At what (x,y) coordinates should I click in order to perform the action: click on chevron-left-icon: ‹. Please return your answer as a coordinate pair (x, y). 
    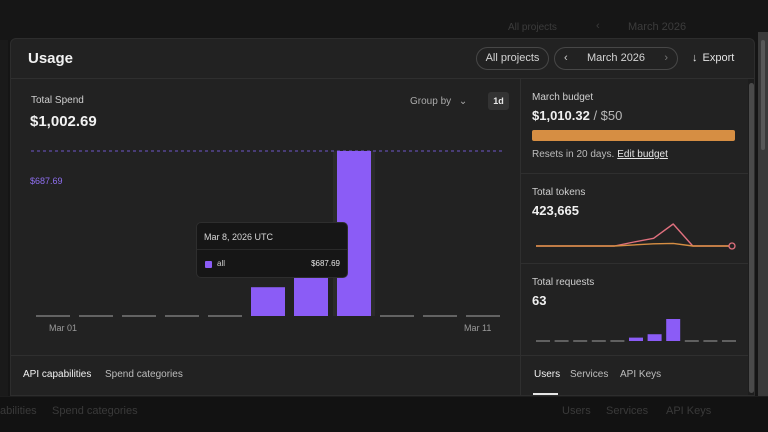
    Looking at the image, I should click on (566, 58).